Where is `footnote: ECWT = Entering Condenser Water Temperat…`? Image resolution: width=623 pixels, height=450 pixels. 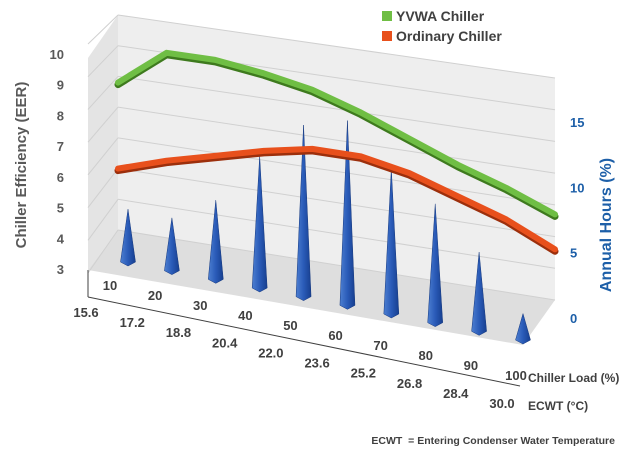 footnote: ECWT = Entering Condenser Water Temperat… is located at coordinates (493, 441).